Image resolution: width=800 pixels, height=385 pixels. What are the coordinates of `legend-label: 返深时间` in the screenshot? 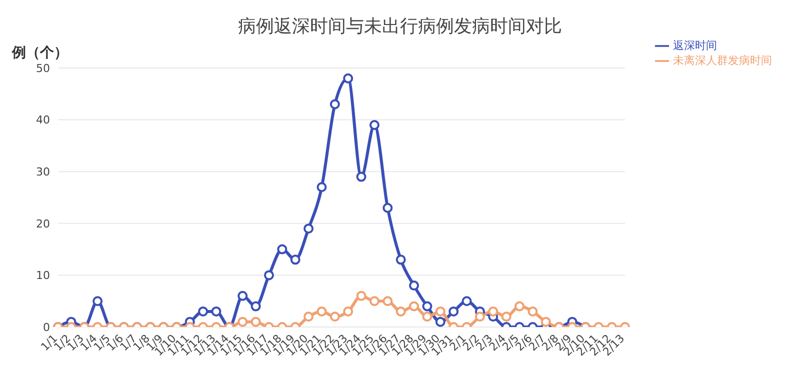 It's located at (695, 45).